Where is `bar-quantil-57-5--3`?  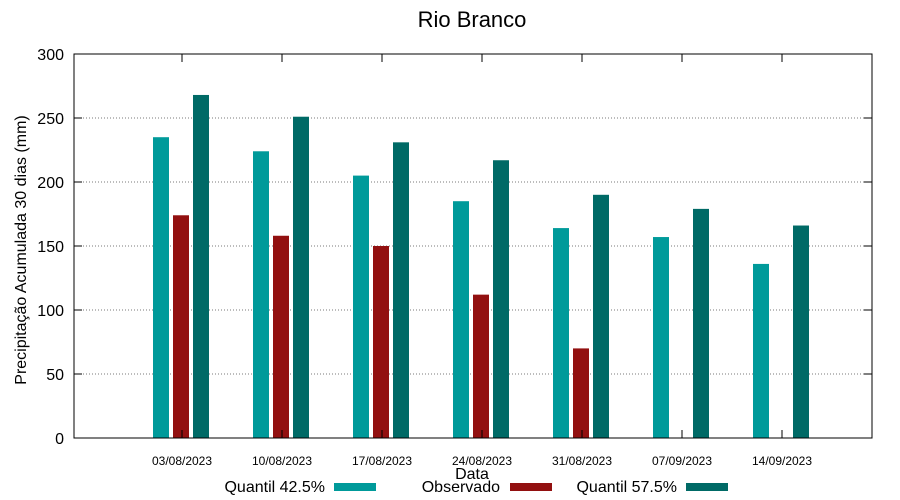 bar-quantil-57-5--3 is located at coordinates (501, 299).